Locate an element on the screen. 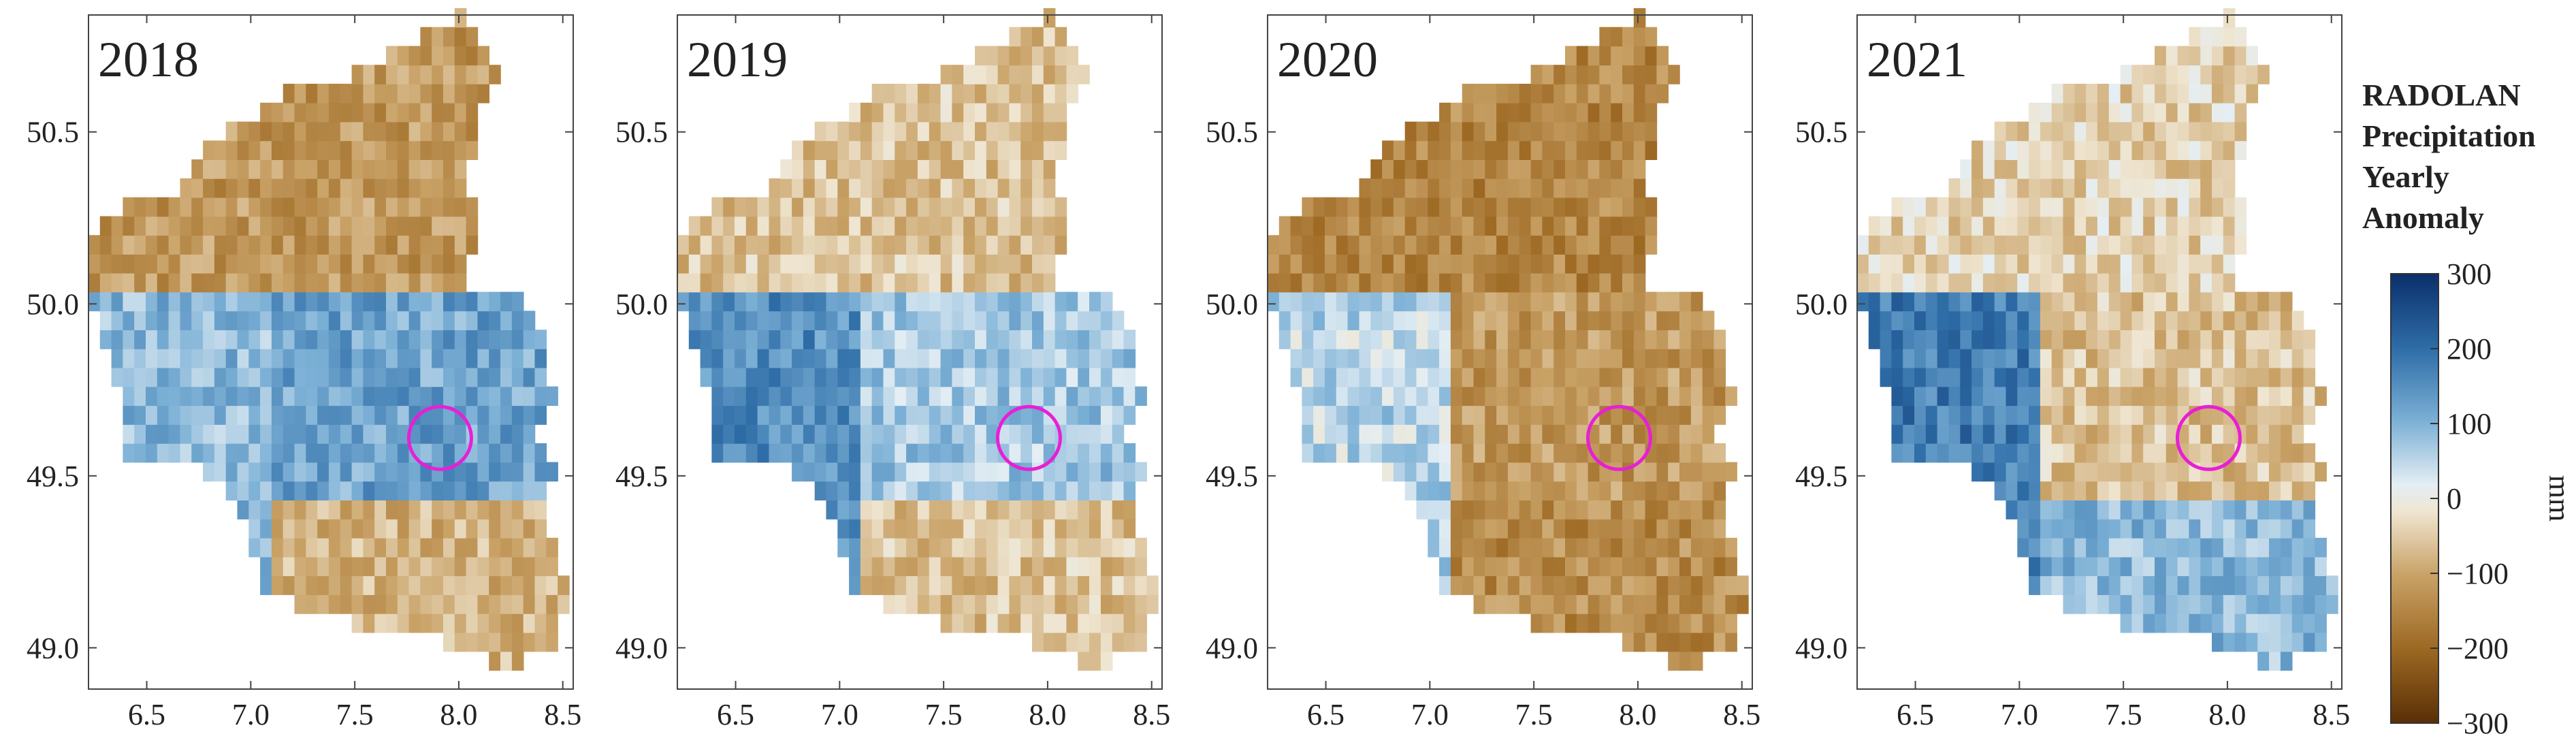 This screenshot has height=749, width=2576. x-tick-label: 6.5 is located at coordinates (147, 714).